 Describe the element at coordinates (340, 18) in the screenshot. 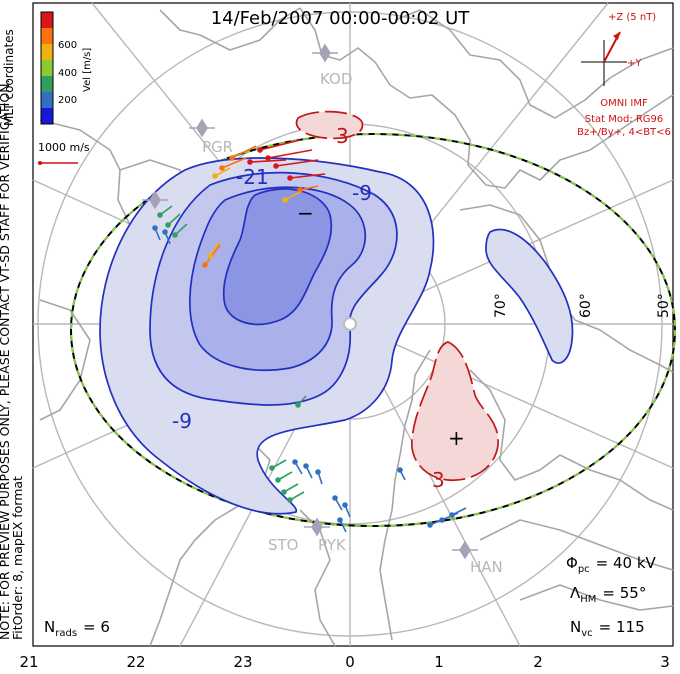

I see `map-title: 14/Feb/2007 00:00-00:02 UT` at that location.